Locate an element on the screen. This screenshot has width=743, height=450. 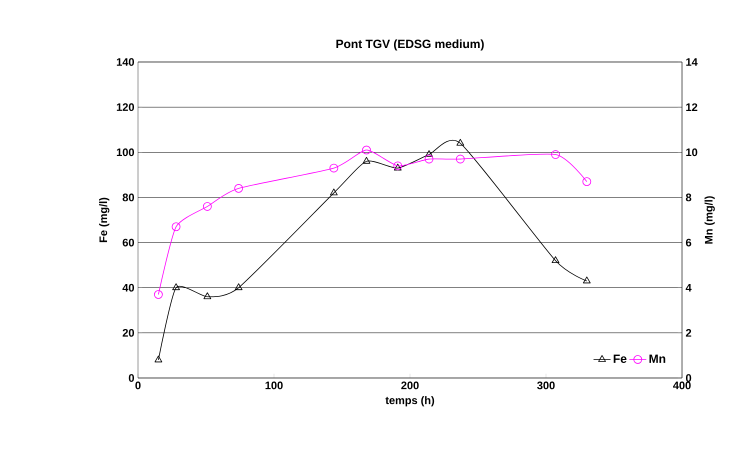
y-axis-title: Fe (mg/l) is located at coordinates (104, 220).